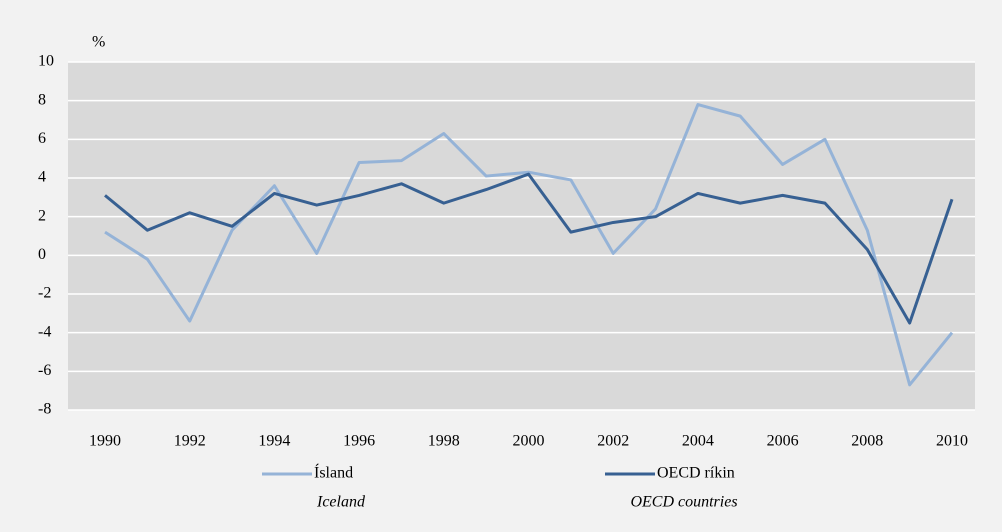  What do you see at coordinates (46, 61) in the screenshot?
I see `y-tick-label: 10` at bounding box center [46, 61].